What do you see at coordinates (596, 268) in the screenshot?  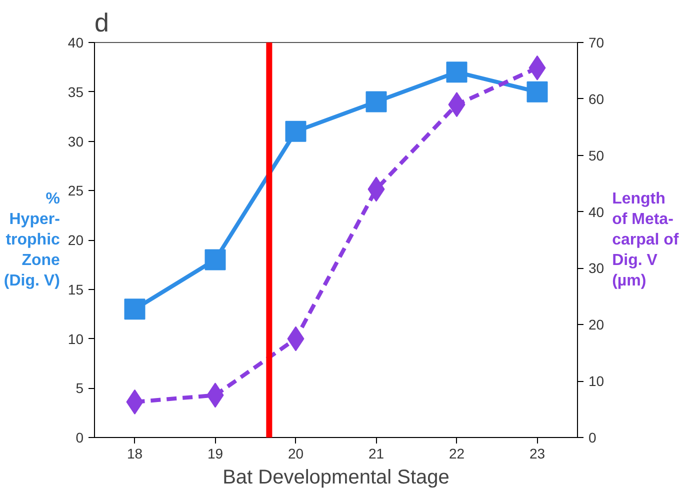 I see `y2-tick-label: 30` at bounding box center [596, 268].